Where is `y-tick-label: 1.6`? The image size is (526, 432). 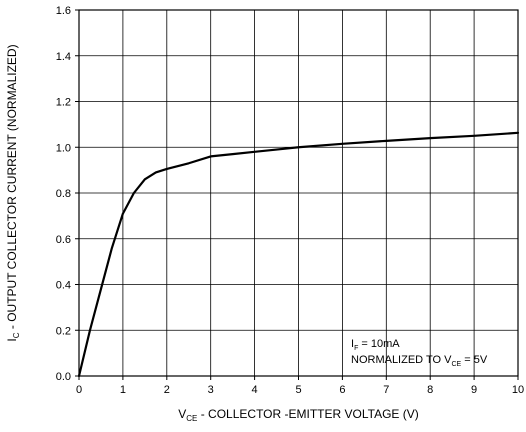
y-tick-label: 1.6 is located at coordinates (63, 11).